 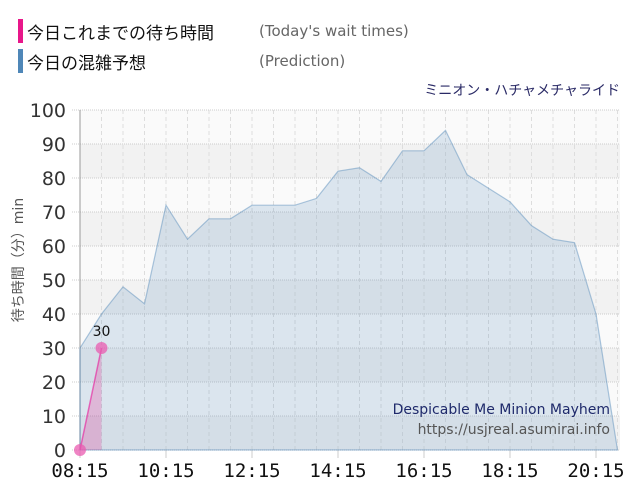 I want to click on x-tick-label: 12:15, so click(x=251, y=471).